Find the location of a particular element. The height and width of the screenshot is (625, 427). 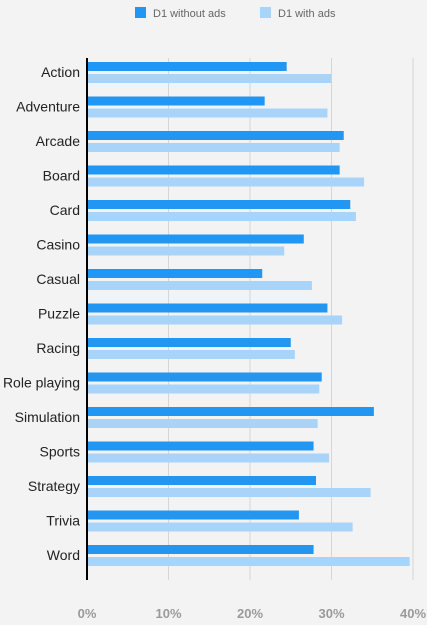

category-label: Board is located at coordinates (61, 176).